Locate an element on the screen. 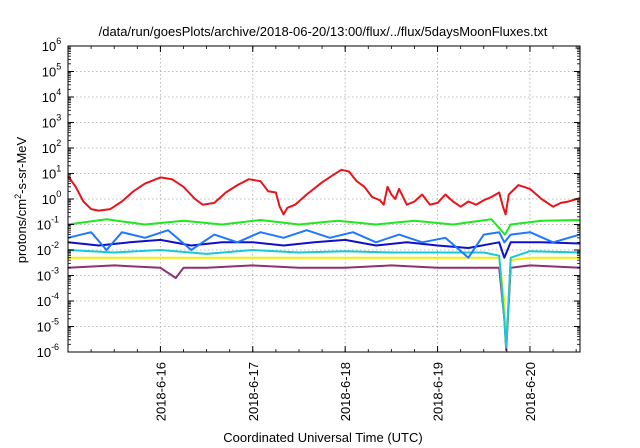 This screenshot has height=448, width=640. x-tick-label: 2018-6-20 is located at coordinates (530, 391).